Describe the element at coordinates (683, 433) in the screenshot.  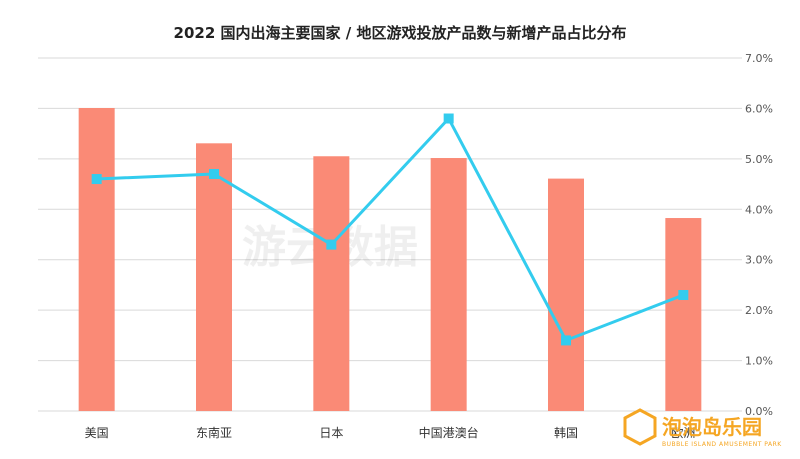
I see `x-tick-label: 欧洲` at that location.